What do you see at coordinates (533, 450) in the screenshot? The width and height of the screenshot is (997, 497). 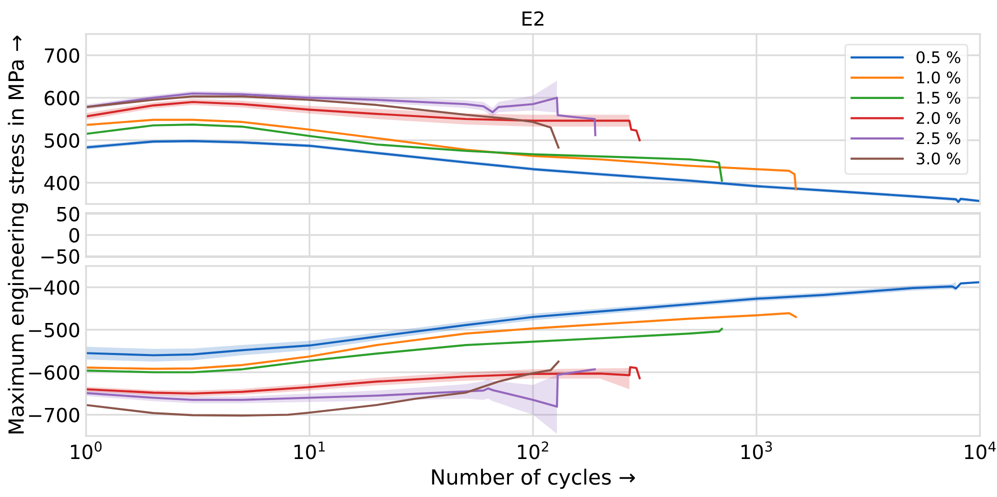 I see `x-tick-label: 10$^{2}$` at bounding box center [533, 450].